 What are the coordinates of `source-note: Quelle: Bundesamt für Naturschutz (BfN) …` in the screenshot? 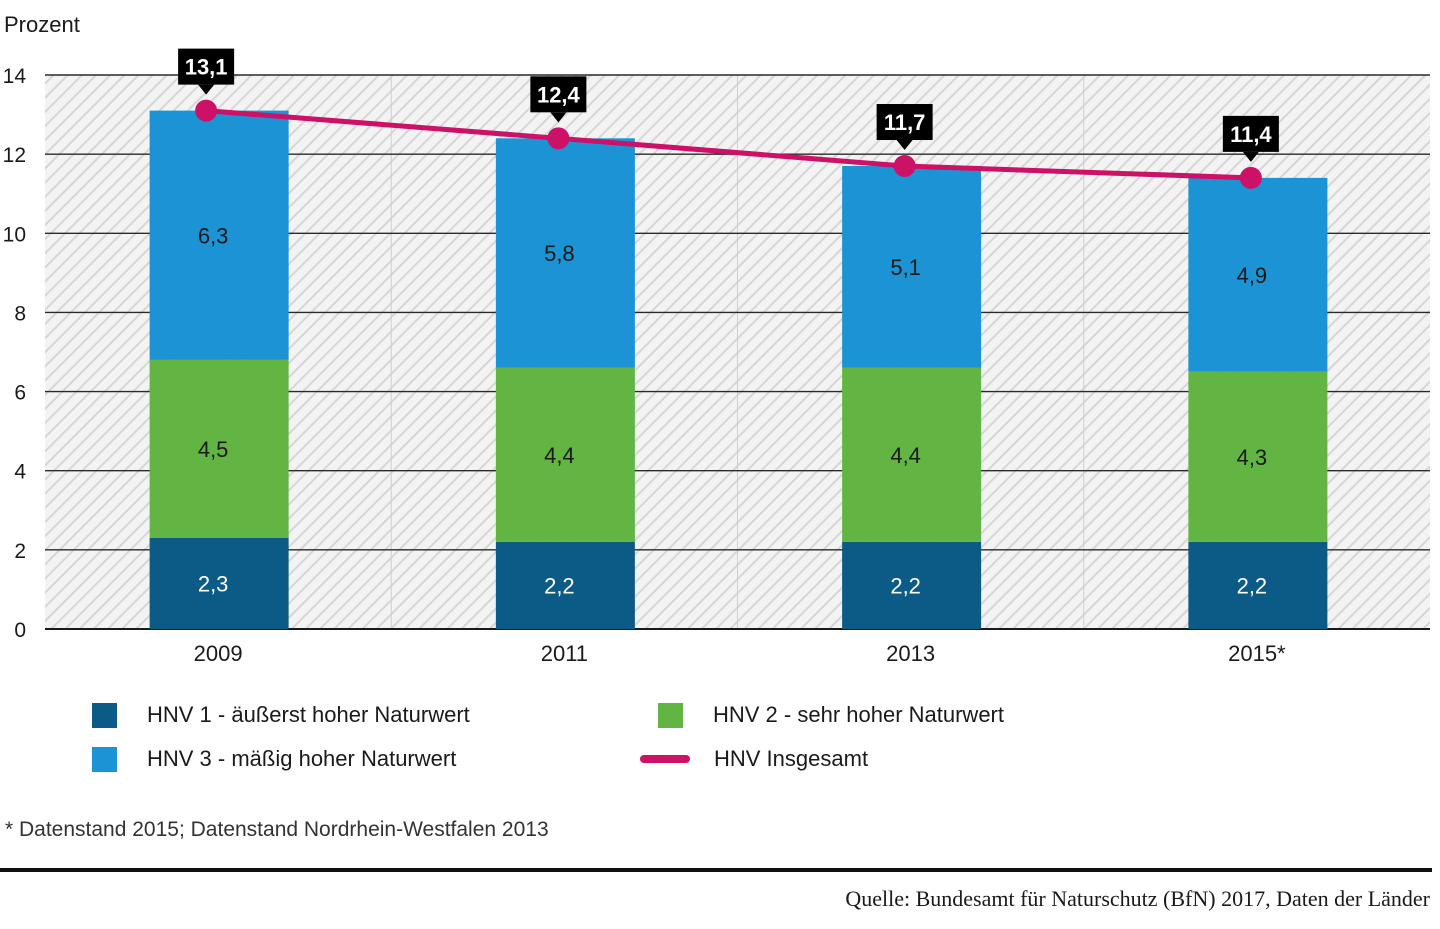 It's located at (1137, 898).